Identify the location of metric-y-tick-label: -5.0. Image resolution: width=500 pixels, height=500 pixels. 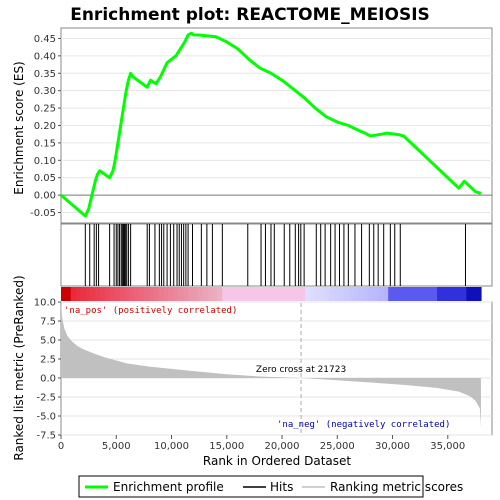
(46, 417).